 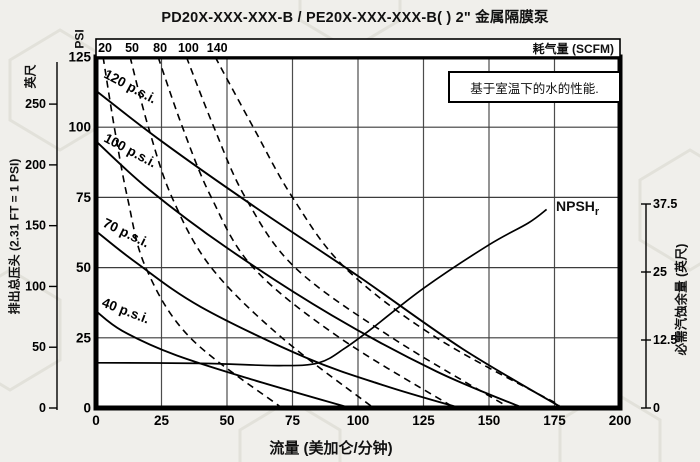 What do you see at coordinates (665, 340) in the screenshot?
I see `svg-text: 12.5` at bounding box center [665, 340].